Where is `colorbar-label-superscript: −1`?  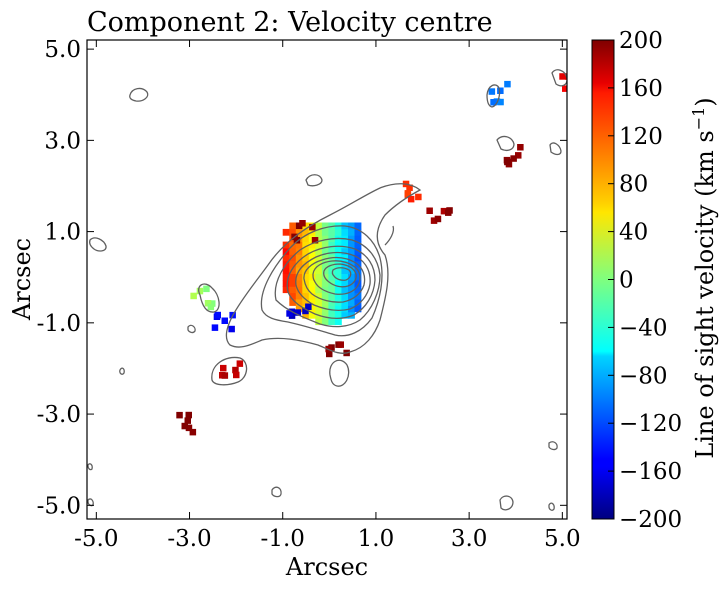 colorbar-label-superscript: −1 is located at coordinates (698, 119).